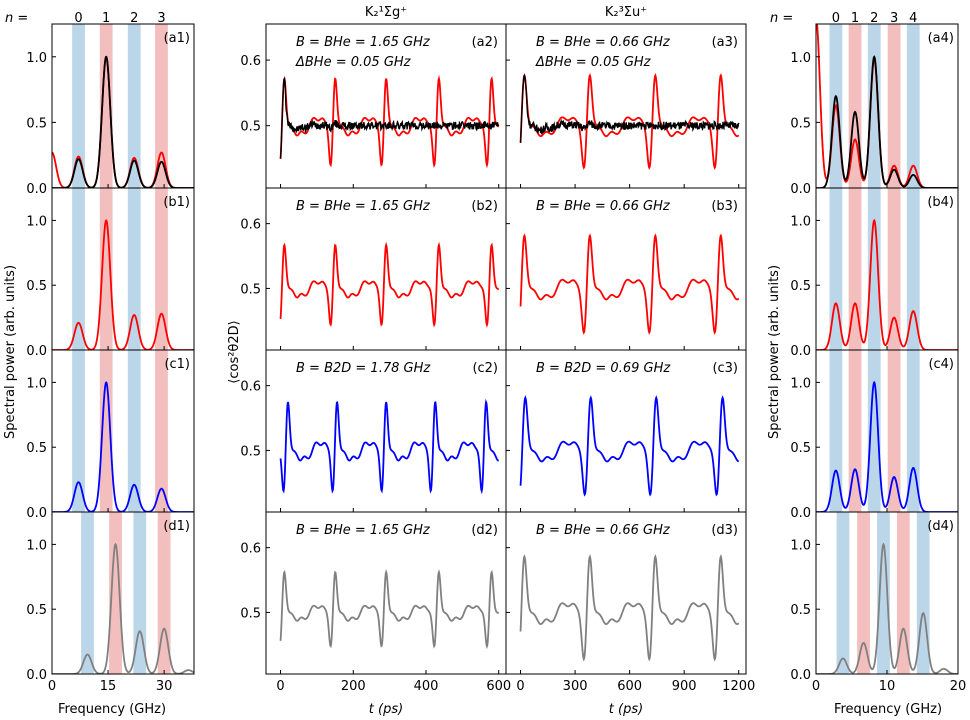  I want to click on spectrum-panel-a4: 0.0 0.5 1.0 (a4), so click(874, 110).